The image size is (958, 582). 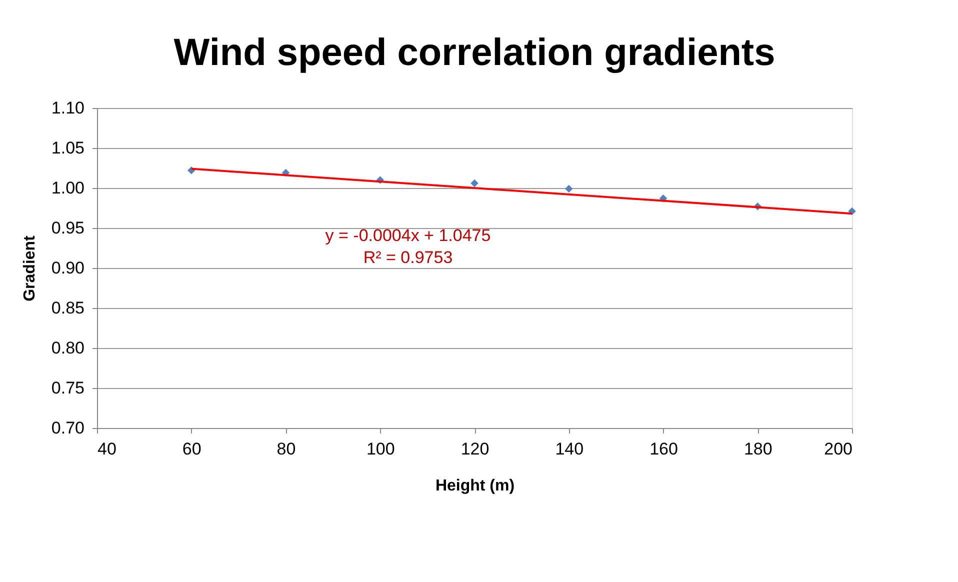 What do you see at coordinates (408, 235) in the screenshot?
I see `annotation: y = -0.0004x + 1.0475` at bounding box center [408, 235].